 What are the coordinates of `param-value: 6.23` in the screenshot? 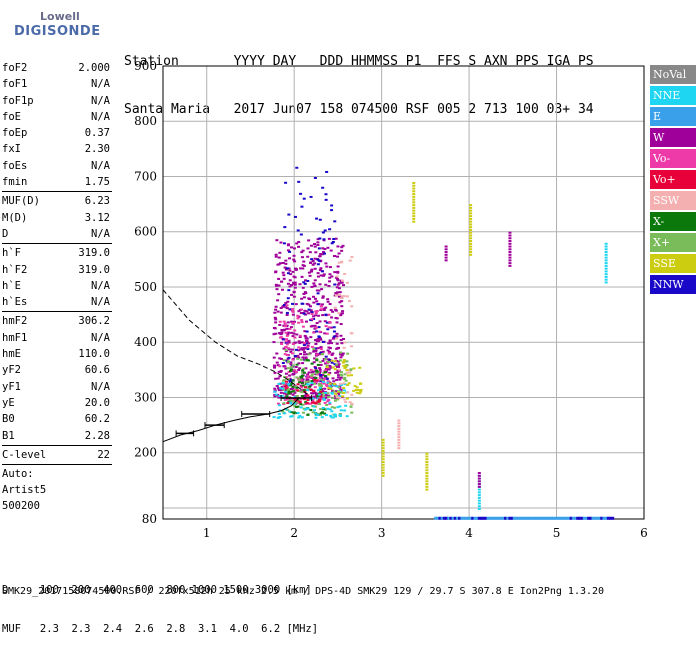 It's located at (97, 201).